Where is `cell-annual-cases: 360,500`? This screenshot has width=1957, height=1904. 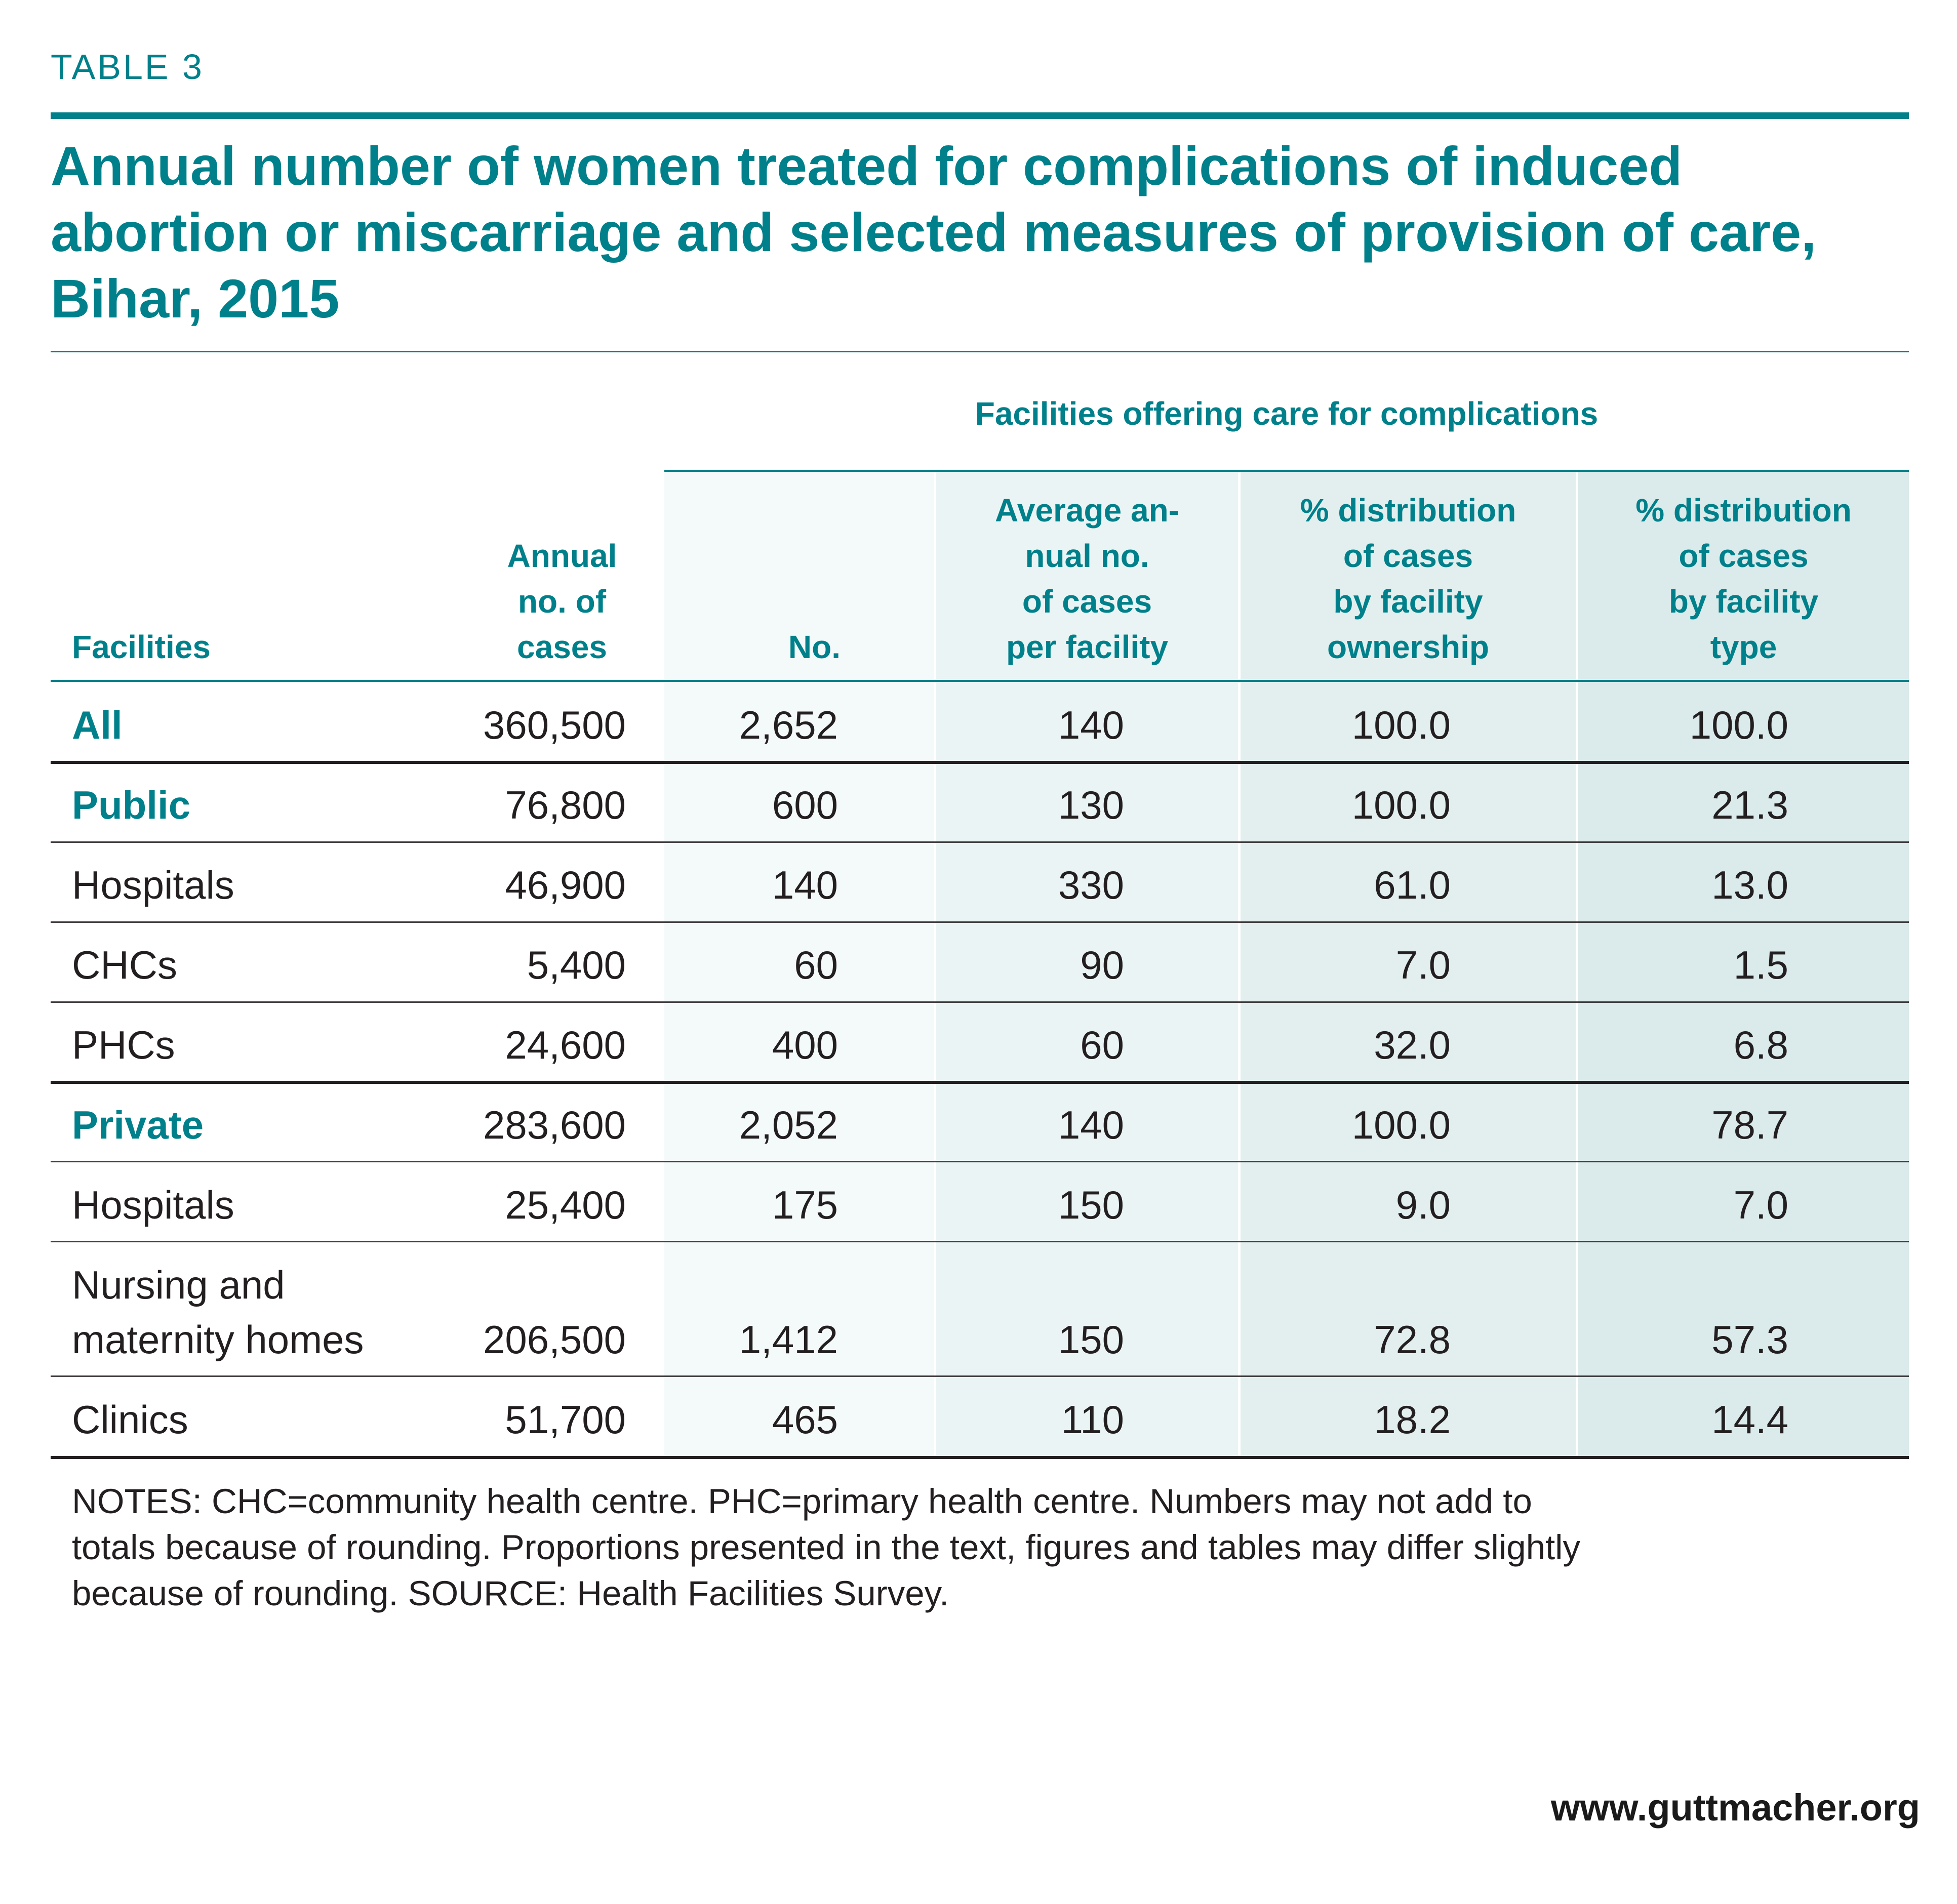 cell-annual-cases: 360,500 is located at coordinates (554, 725).